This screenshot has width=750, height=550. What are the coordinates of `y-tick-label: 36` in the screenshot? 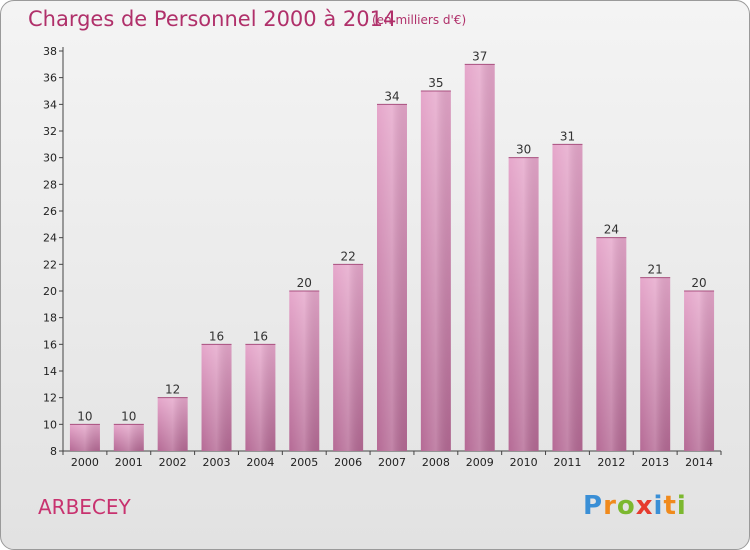 It's located at (50, 78).